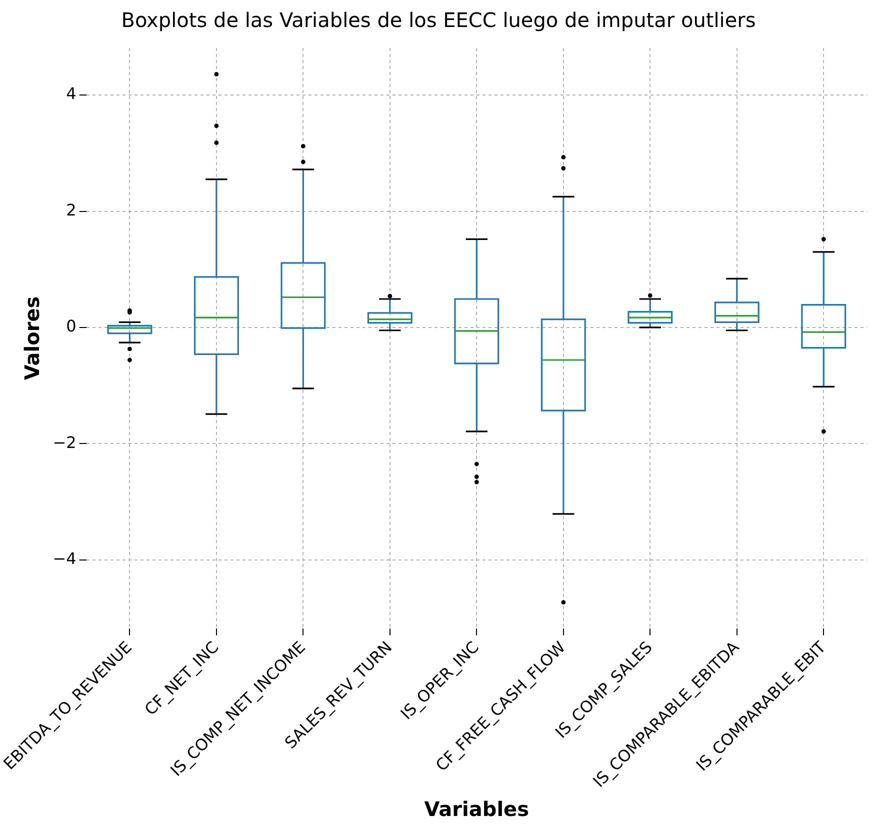 This screenshot has height=831, width=895. What do you see at coordinates (477, 809) in the screenshot?
I see `x-axis-title: Variables` at bounding box center [477, 809].